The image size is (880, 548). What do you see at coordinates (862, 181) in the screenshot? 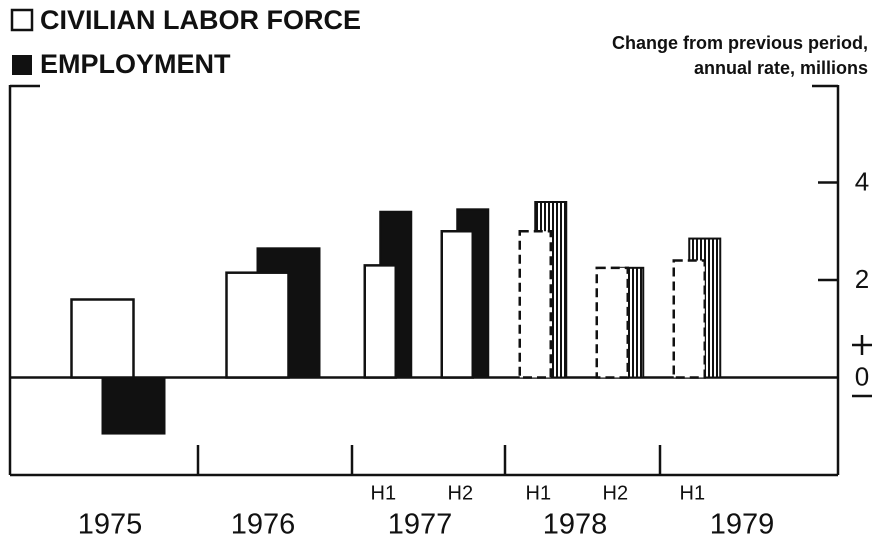
I see `y-tick-label: 4` at bounding box center [862, 181].